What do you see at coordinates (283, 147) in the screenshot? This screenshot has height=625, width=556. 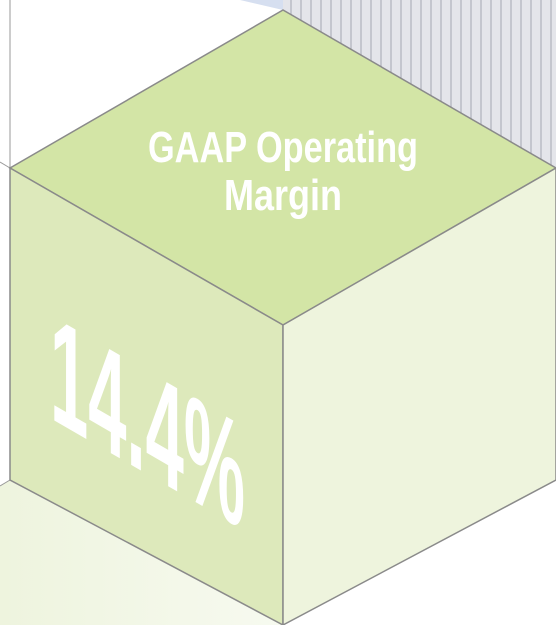 I see `title-line: GAAP Operating` at bounding box center [283, 147].